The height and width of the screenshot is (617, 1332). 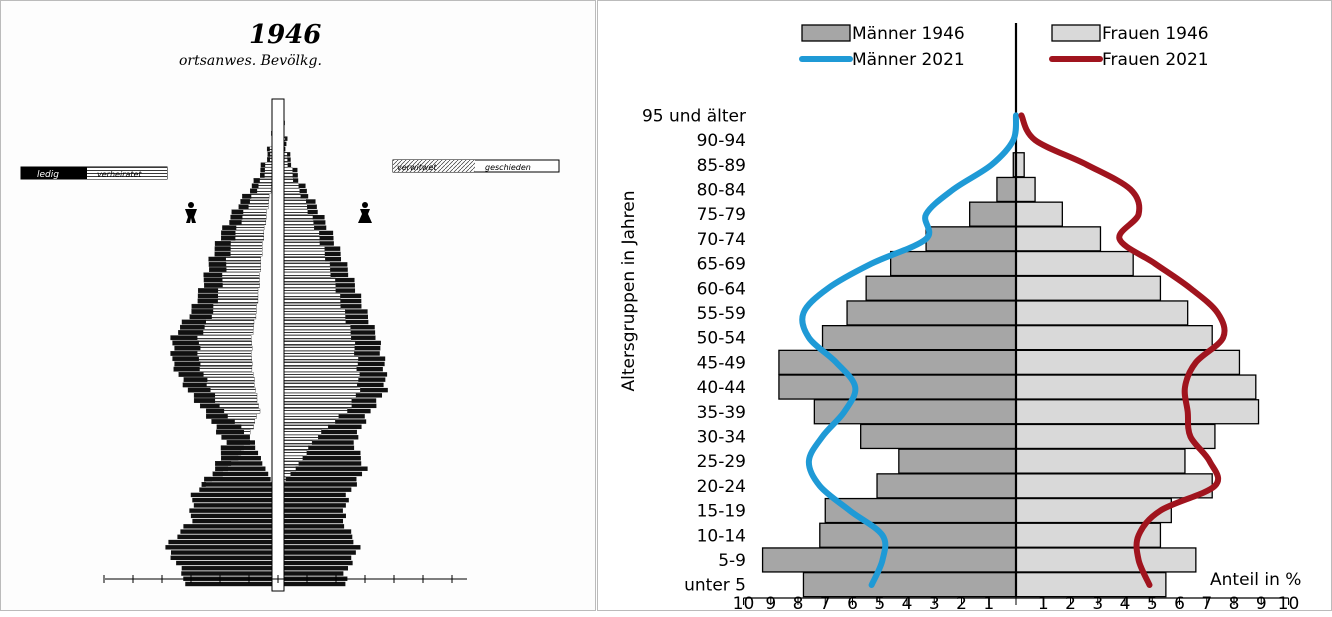 I want to click on scan-legend-right: verwitwet geschieden, so click(x=476, y=166).